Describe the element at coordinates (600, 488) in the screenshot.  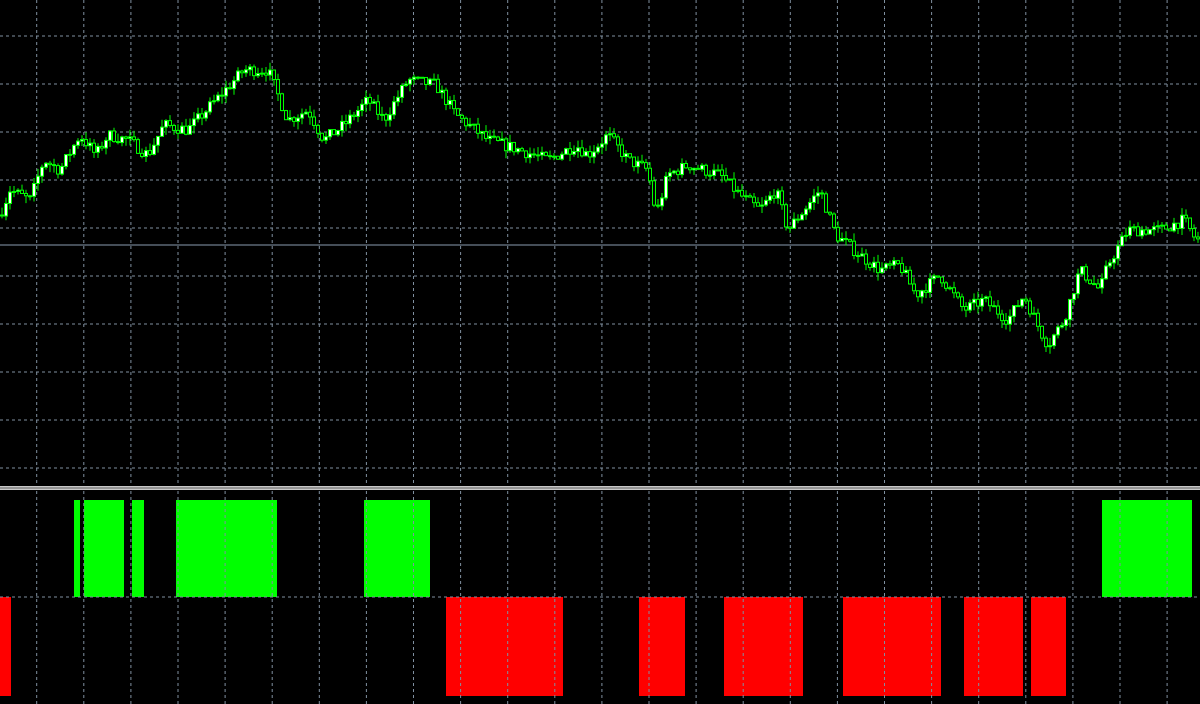
I see `panel-separator` at that location.